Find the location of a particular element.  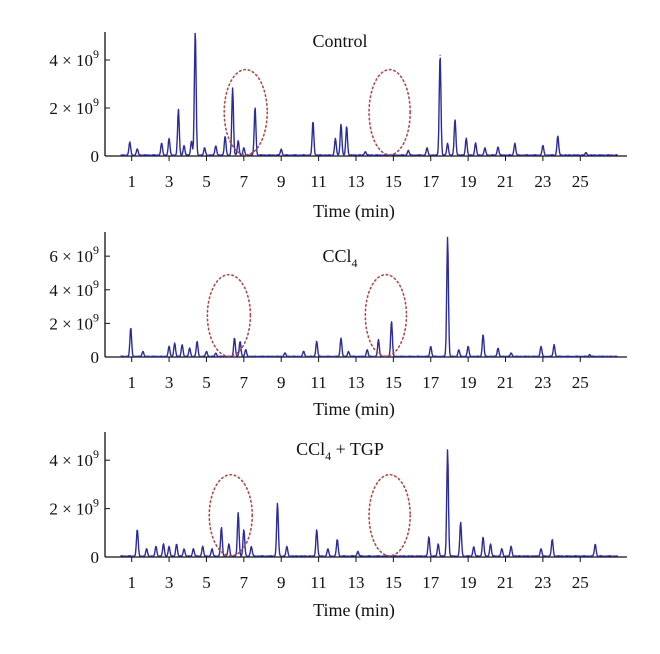

x-tick-label: 7 is located at coordinates (244, 181).